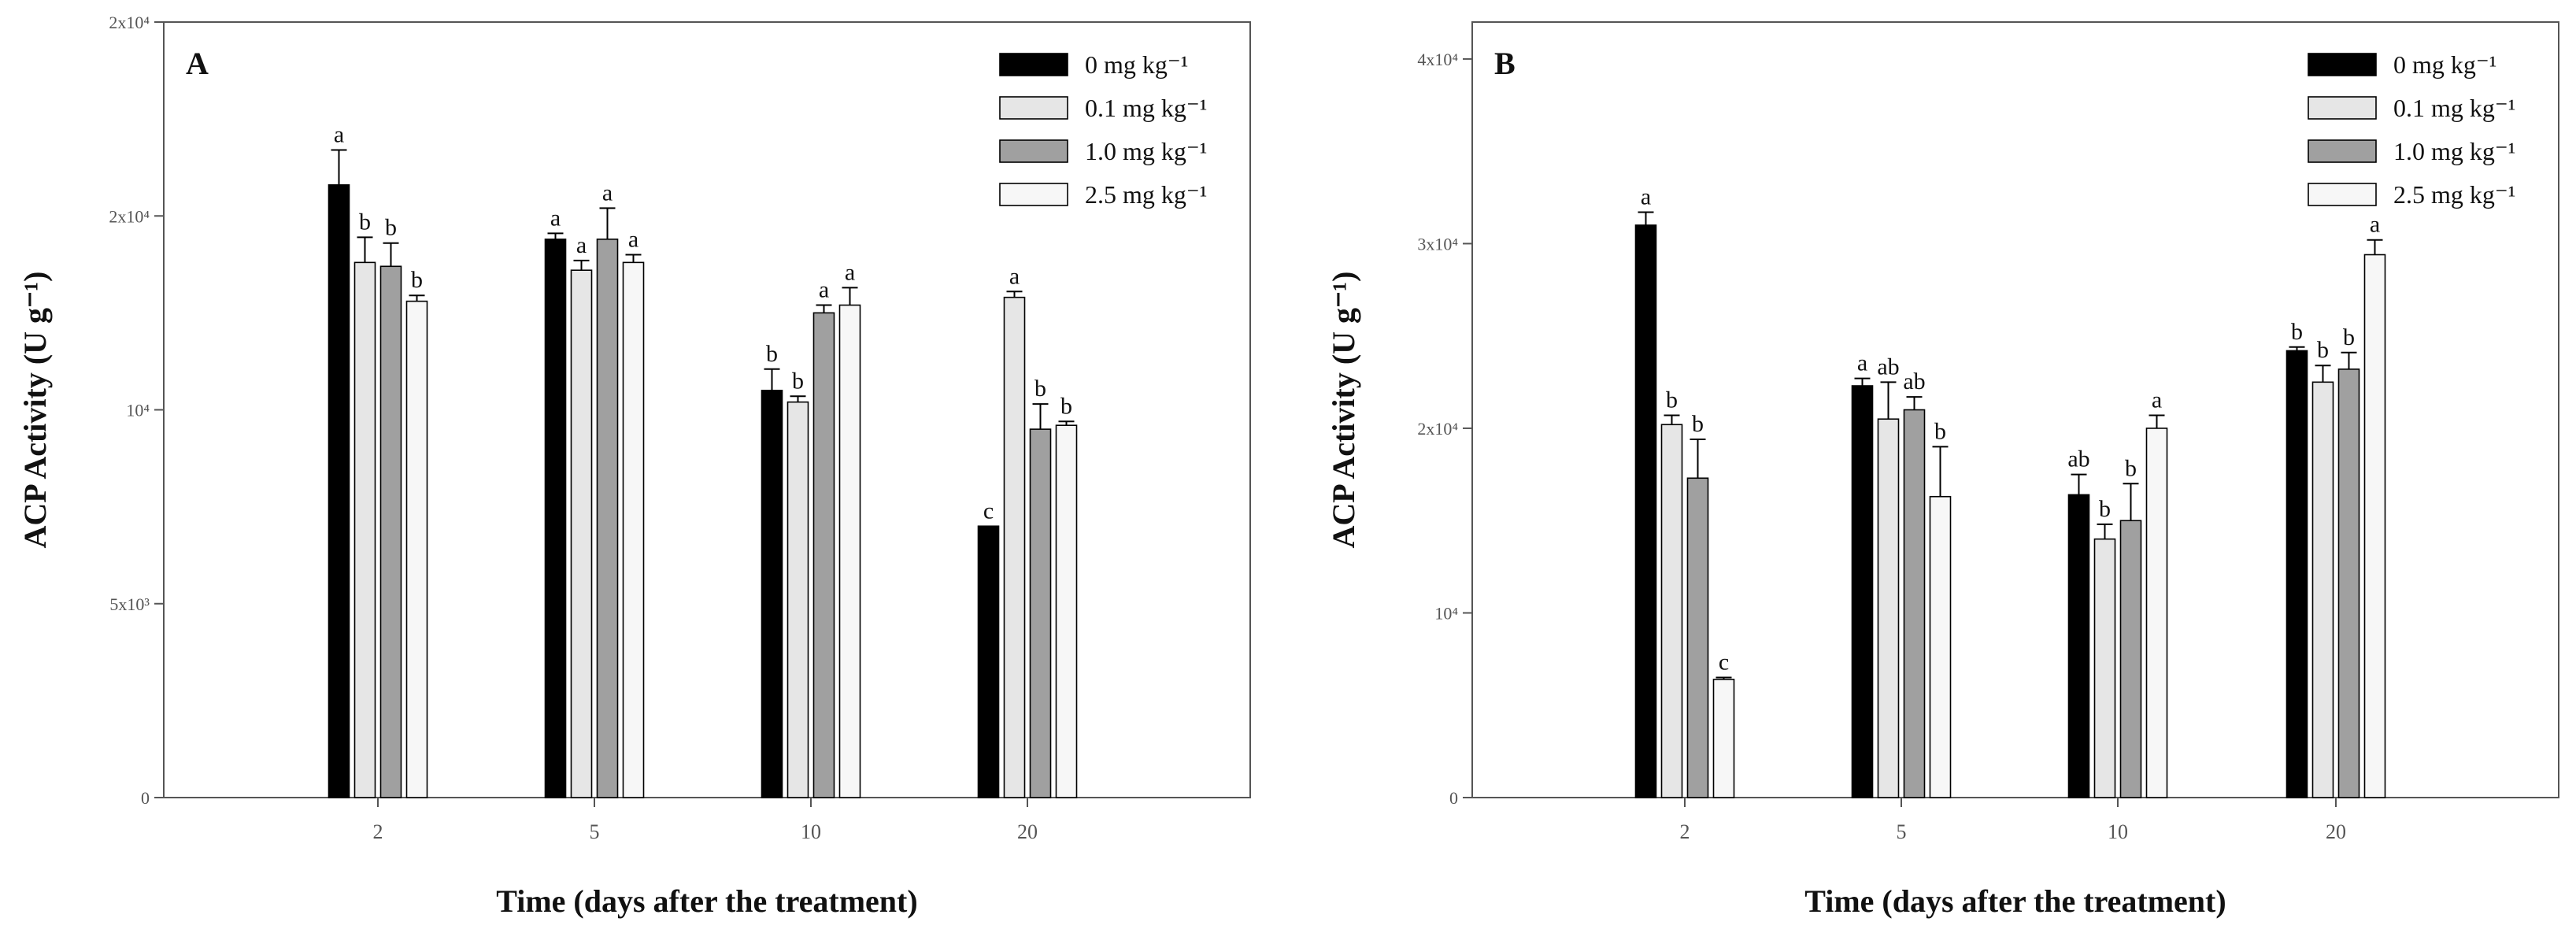 This screenshot has width=2576, height=933. I want to click on panel-b-label: B, so click(1505, 63).